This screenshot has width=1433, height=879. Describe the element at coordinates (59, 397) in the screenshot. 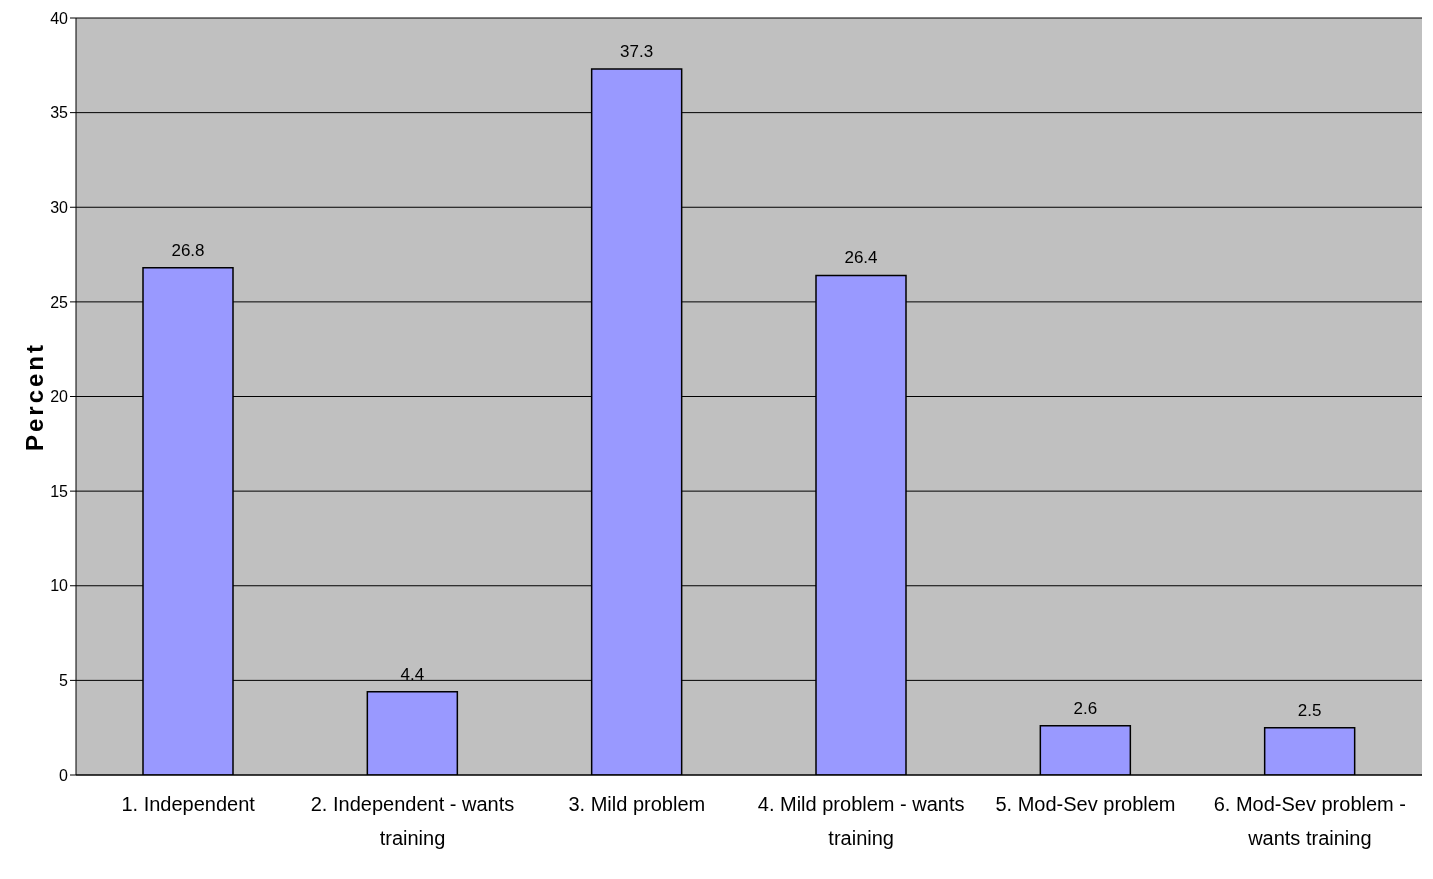

I see `y-tick-label: 20` at that location.